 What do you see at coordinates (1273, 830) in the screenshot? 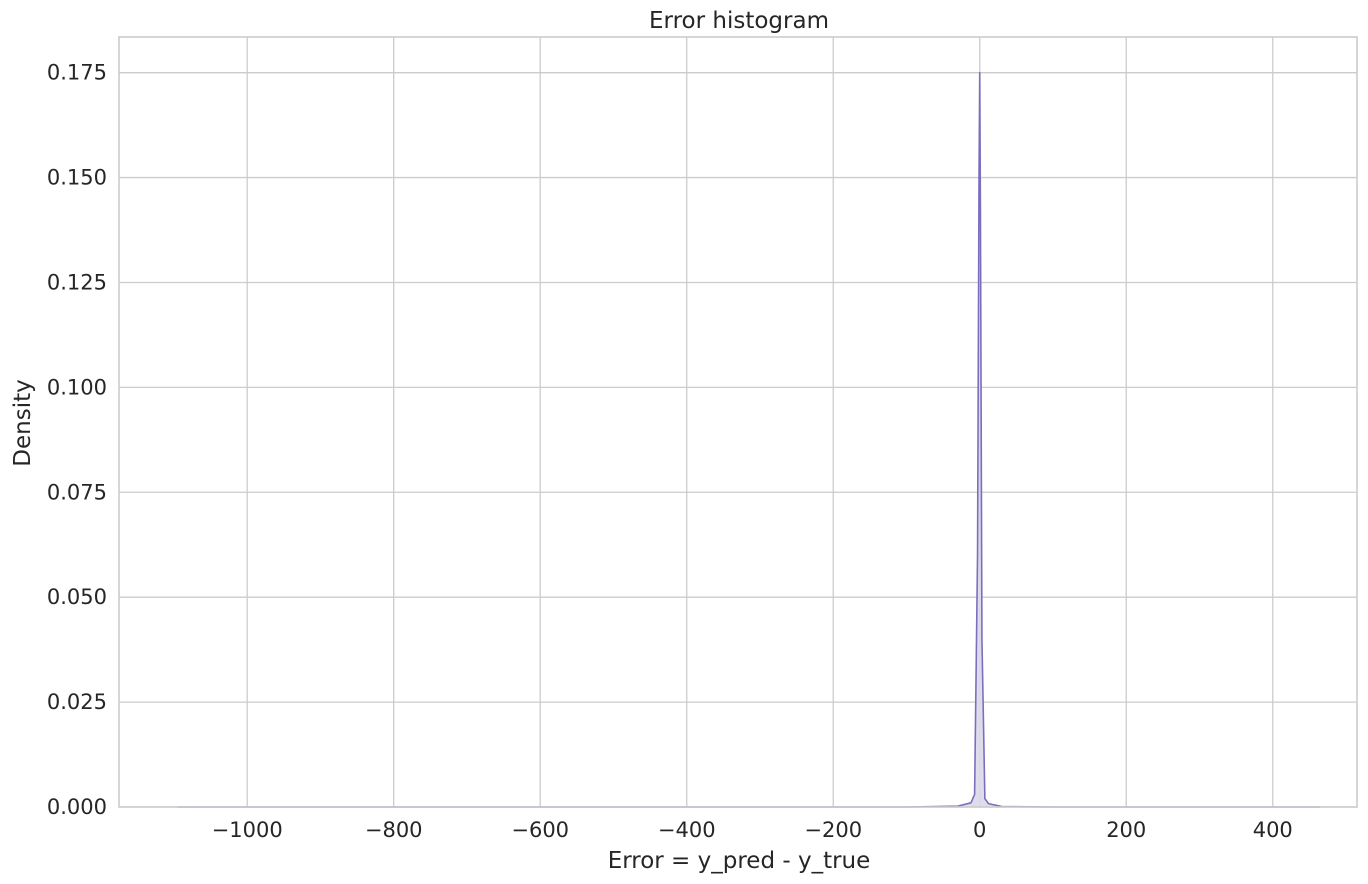
I see `x-tick-label: 400` at bounding box center [1273, 830].